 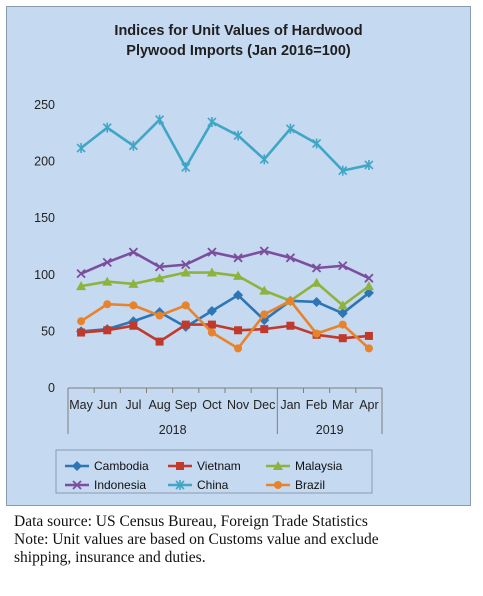 I want to click on x-tick-label: Aug, so click(x=159, y=405).